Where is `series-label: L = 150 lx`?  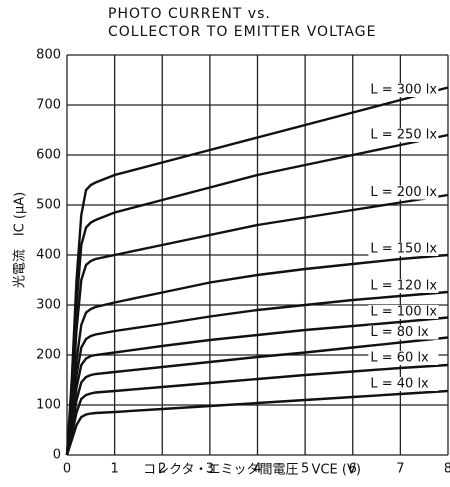
series-label: L = 150 lx is located at coordinates (403, 249).